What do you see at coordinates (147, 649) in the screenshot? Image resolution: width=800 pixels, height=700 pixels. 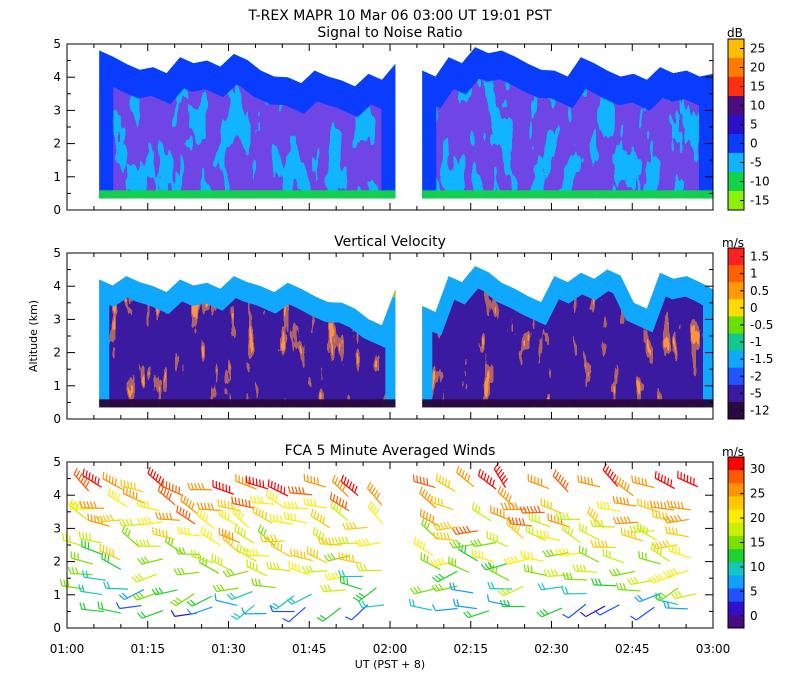 I see `x-tick-label: 01:15` at bounding box center [147, 649].